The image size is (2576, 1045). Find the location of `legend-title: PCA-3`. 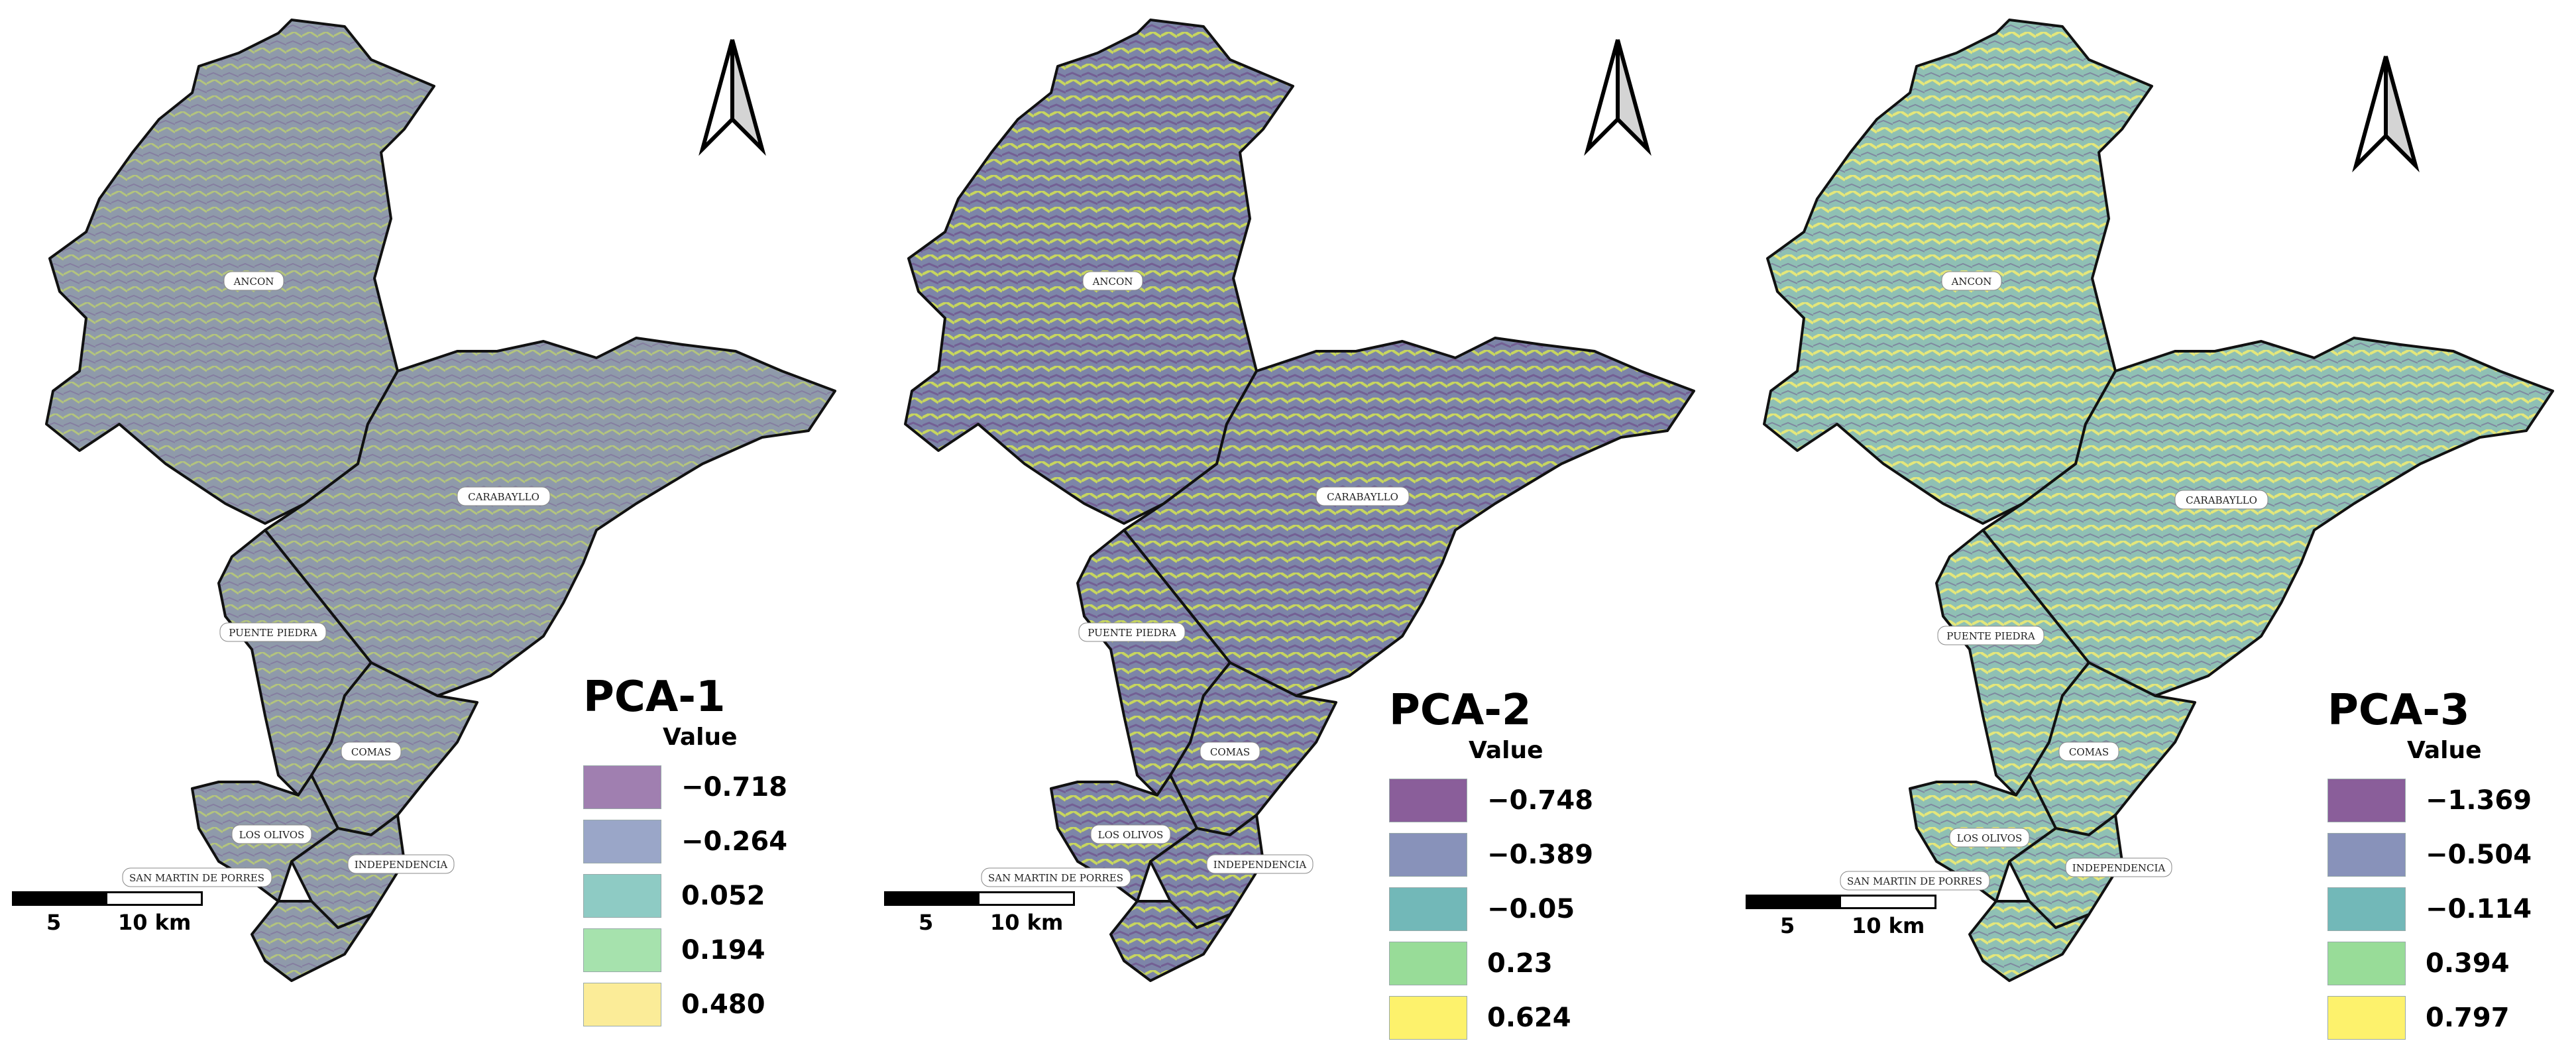

legend-title: PCA-3 is located at coordinates (2398, 710).